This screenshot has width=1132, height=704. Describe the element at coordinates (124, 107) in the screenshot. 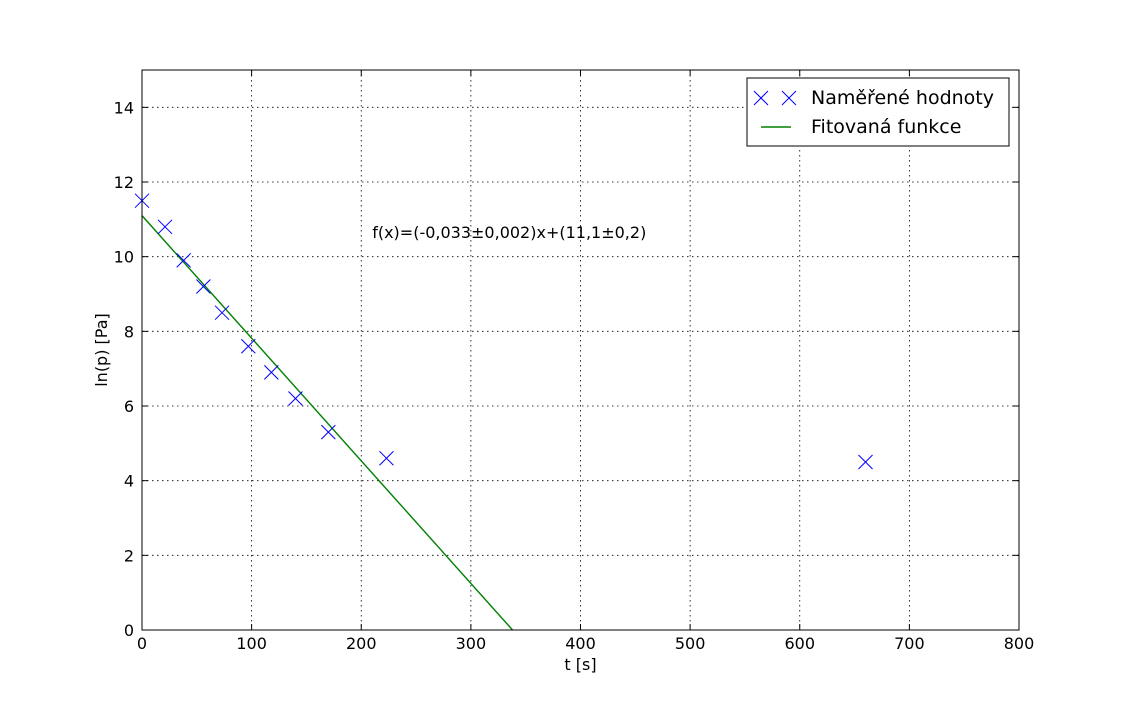

I see `y-tick-label: 14` at that location.